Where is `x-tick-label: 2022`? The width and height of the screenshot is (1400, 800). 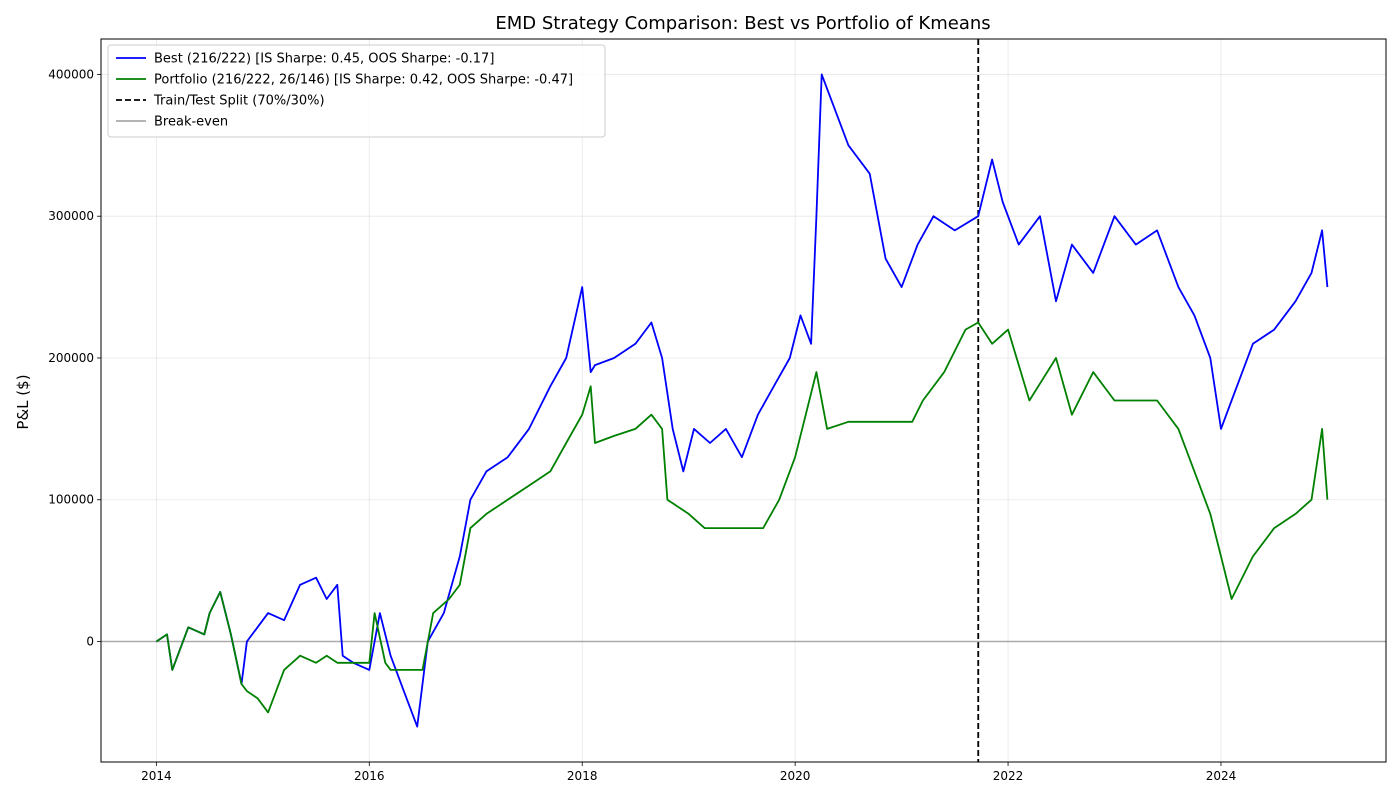 x-tick-label: 2022 is located at coordinates (1008, 776).